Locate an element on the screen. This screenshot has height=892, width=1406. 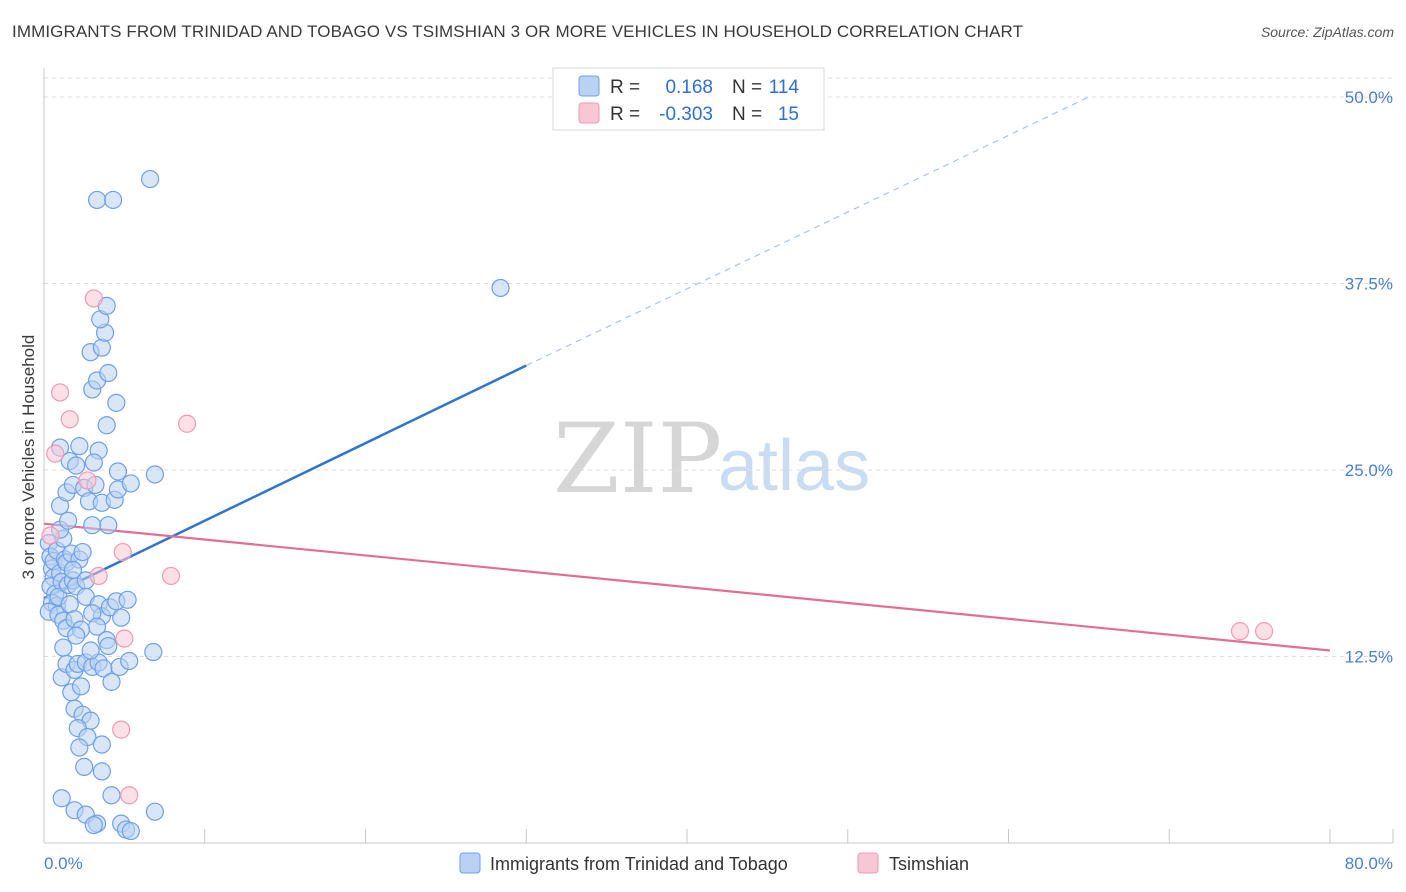
legend-n-label-1: N = is located at coordinates (747, 87).